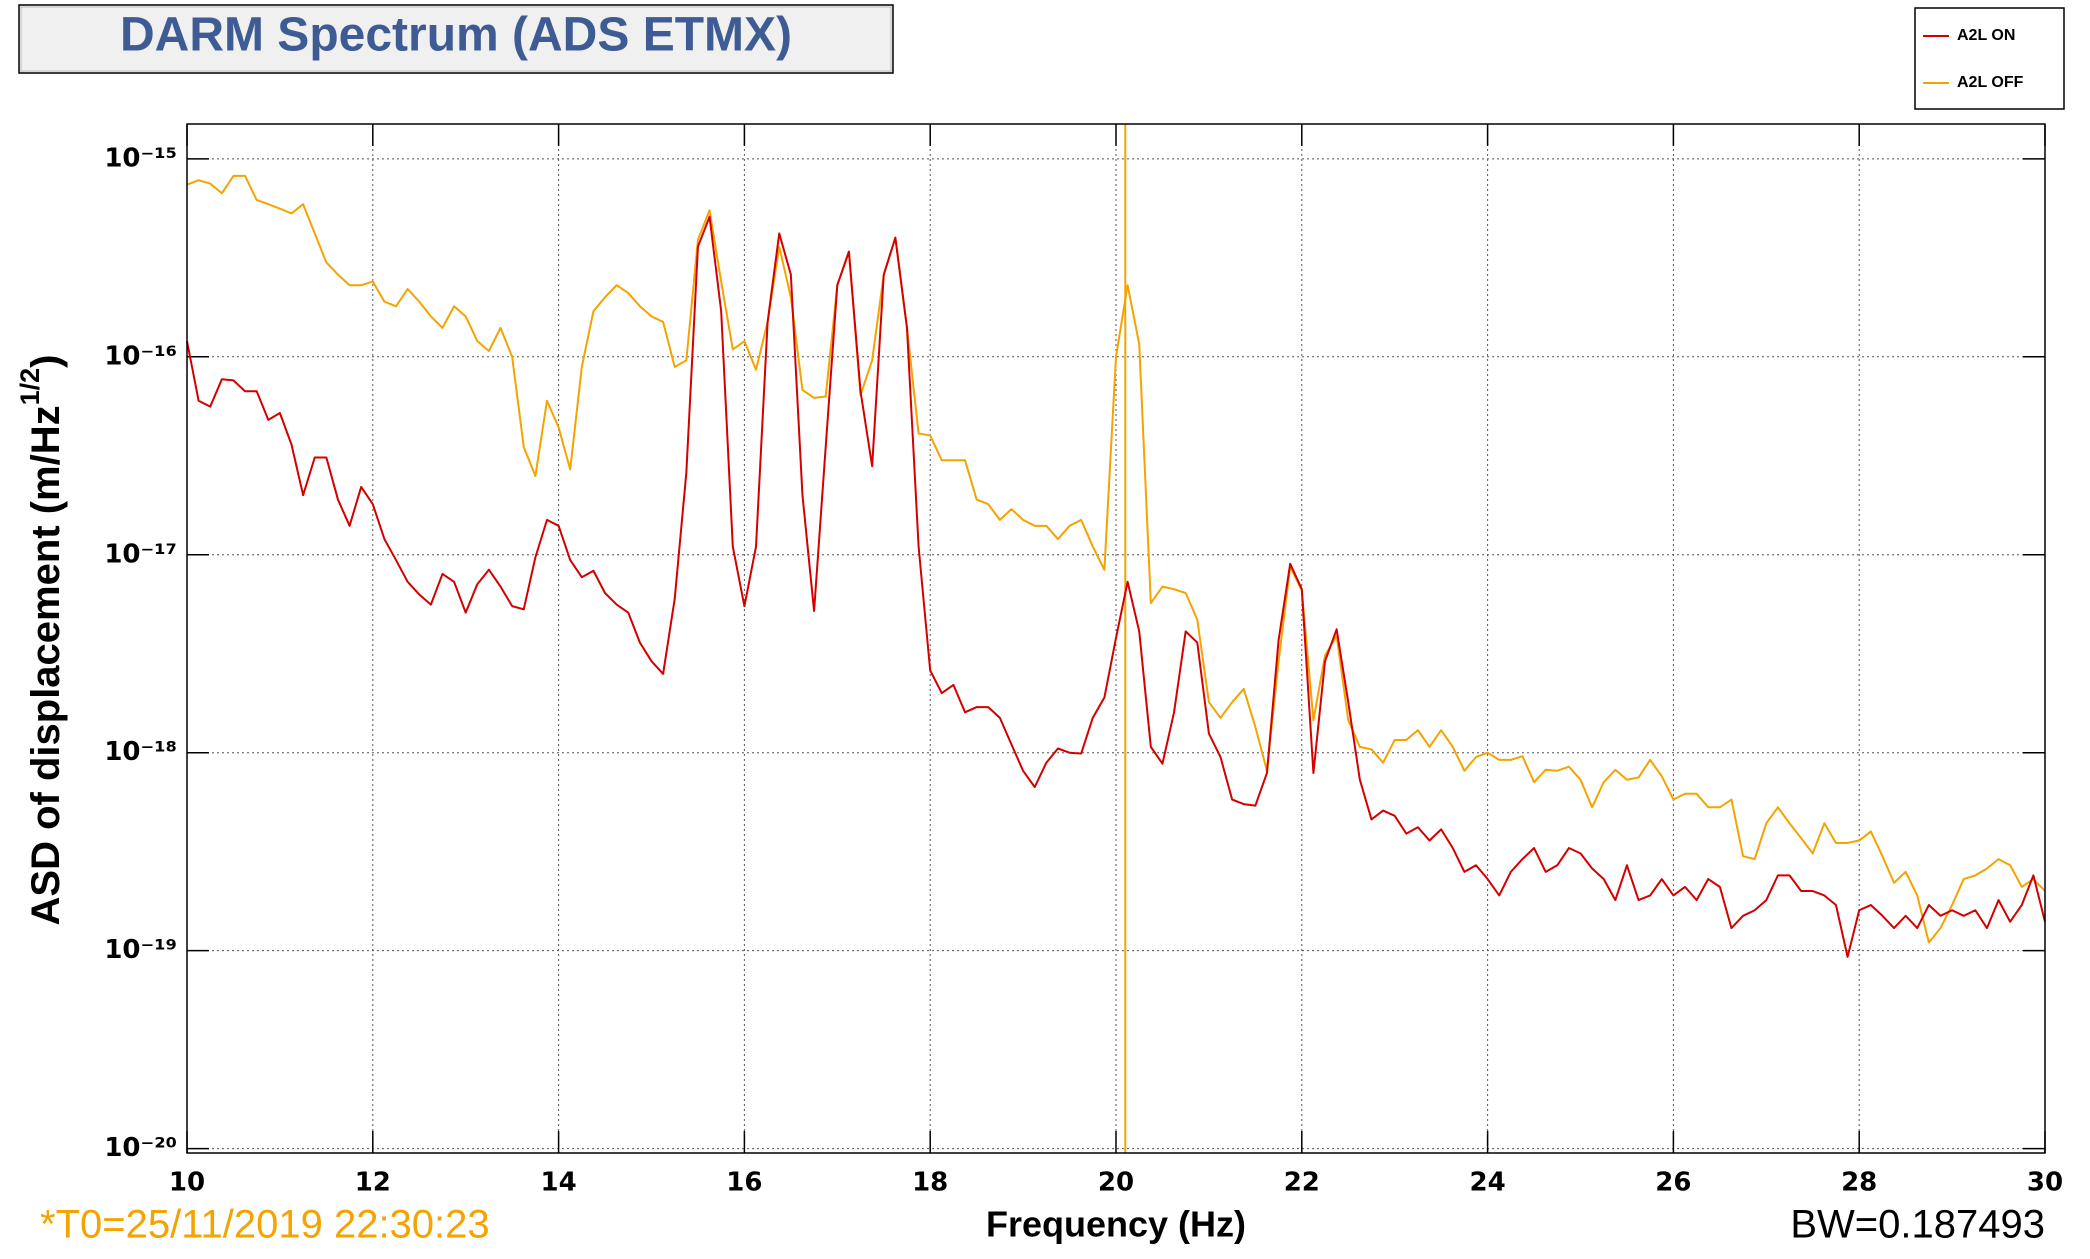  What do you see at coordinates (930, 1183) in the screenshot?
I see `x-tick-label: 18` at bounding box center [930, 1183].